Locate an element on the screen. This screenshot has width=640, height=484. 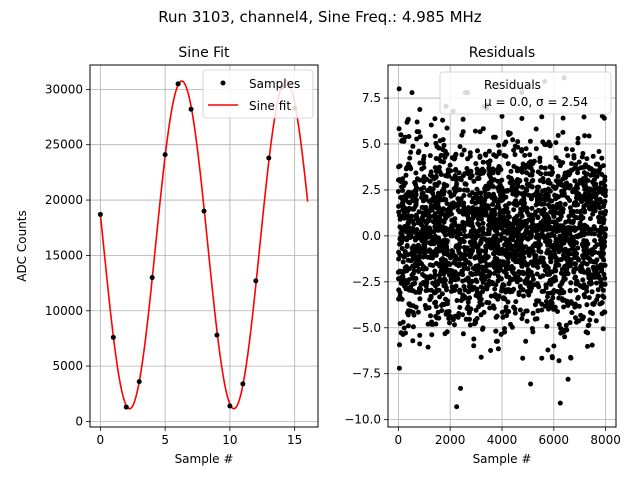
y-tick-label: −7.5 is located at coordinates (366, 374).